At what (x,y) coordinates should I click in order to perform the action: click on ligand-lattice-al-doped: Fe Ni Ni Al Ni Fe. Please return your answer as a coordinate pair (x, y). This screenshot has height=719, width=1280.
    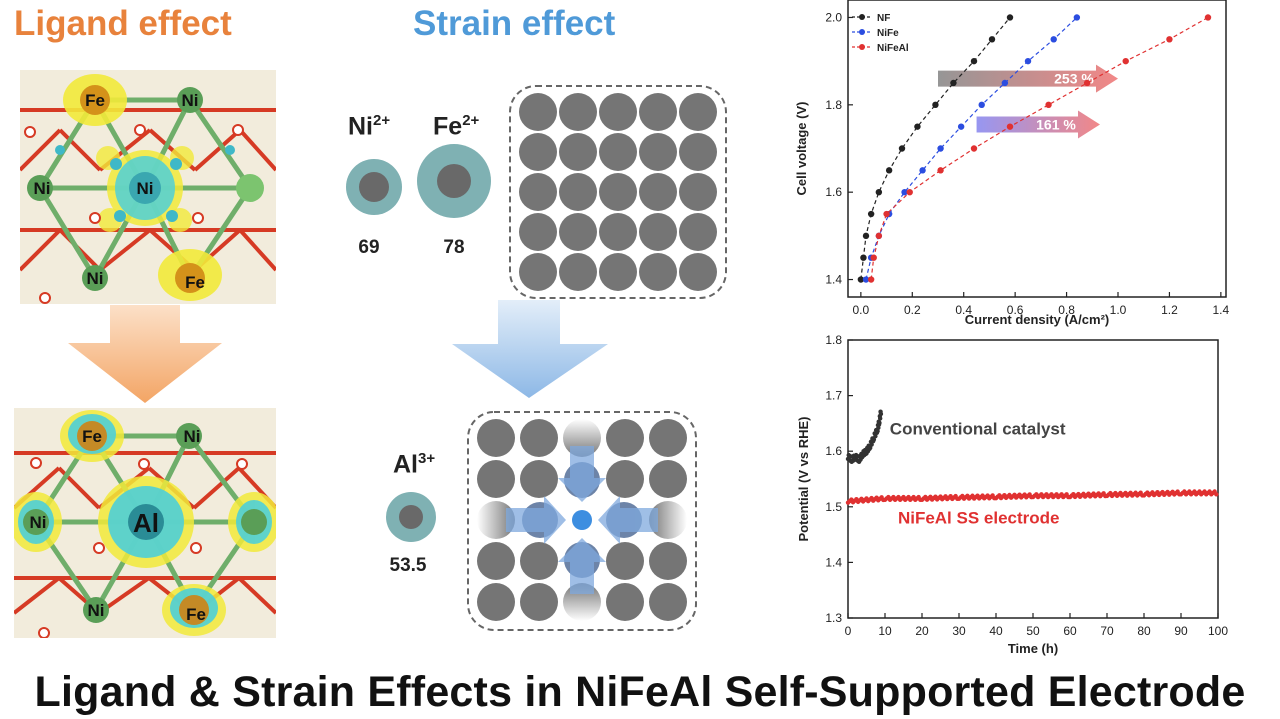
    Looking at the image, I should click on (145, 523).